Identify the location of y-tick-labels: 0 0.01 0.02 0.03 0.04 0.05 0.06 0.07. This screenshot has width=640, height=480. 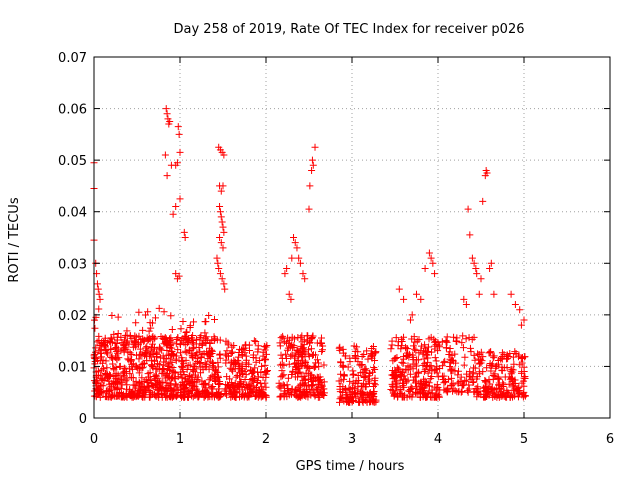
(72, 239).